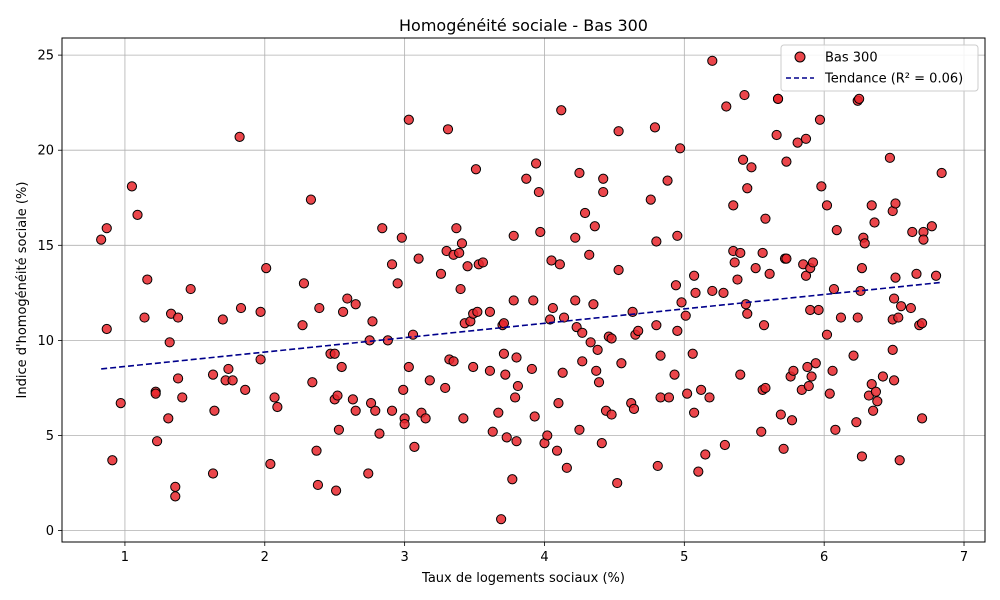 The width and height of the screenshot is (1000, 600). What do you see at coordinates (45, 56) in the screenshot?
I see `y-tick-label: 25` at bounding box center [45, 56].